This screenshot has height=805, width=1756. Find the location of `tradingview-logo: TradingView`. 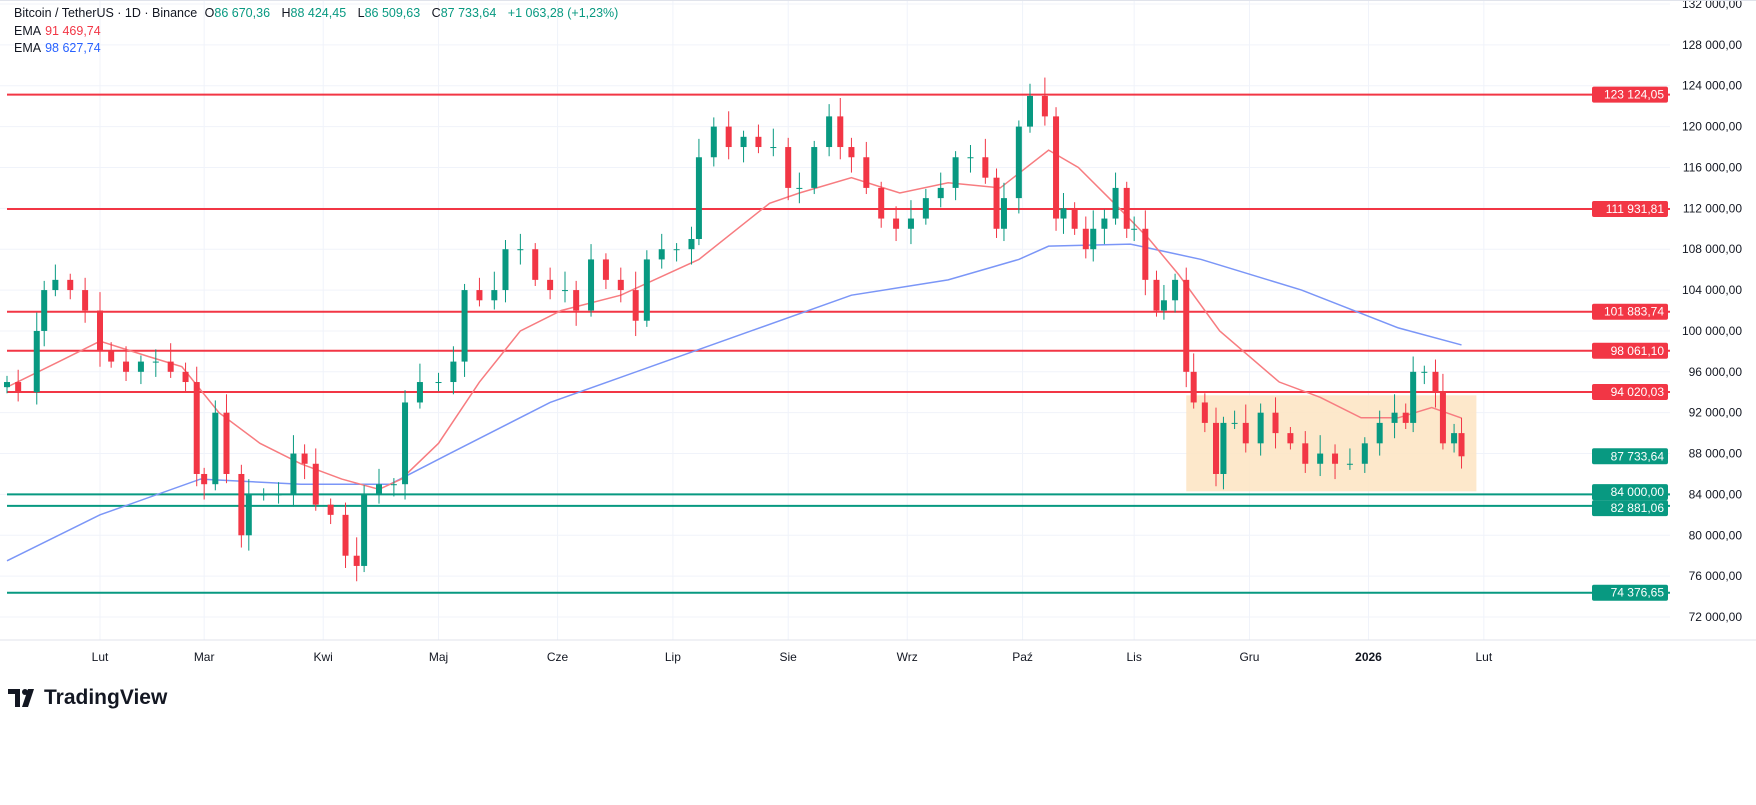

tradingview-logo: TradingView is located at coordinates (87, 698).